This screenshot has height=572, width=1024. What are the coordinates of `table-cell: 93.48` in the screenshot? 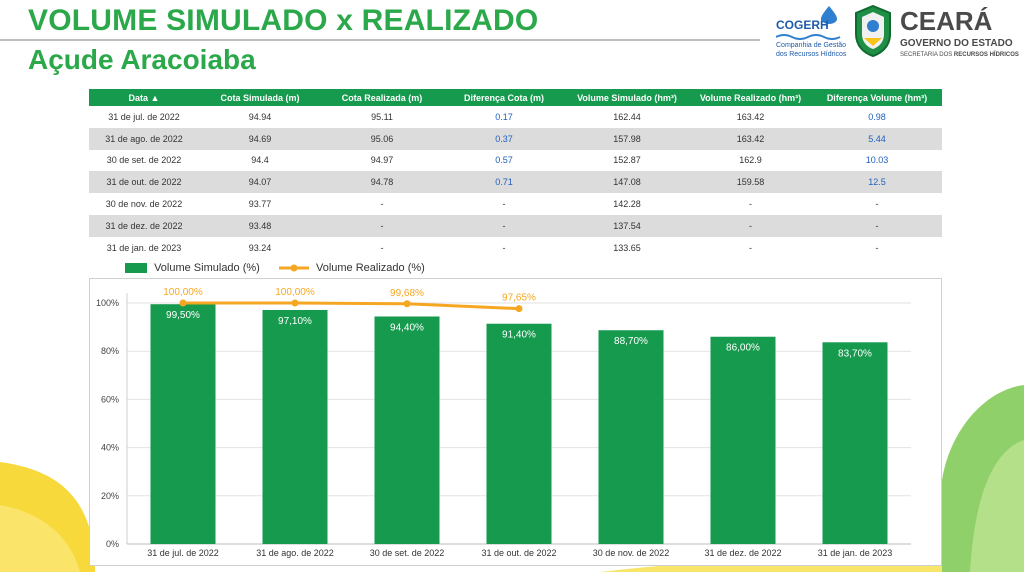 It's located at (260, 225).